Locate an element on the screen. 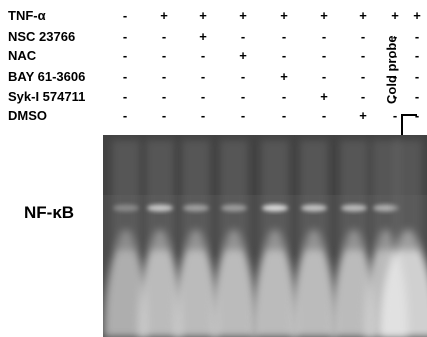  row-label-nsc-23766: NSC 23766 is located at coordinates (42, 36).